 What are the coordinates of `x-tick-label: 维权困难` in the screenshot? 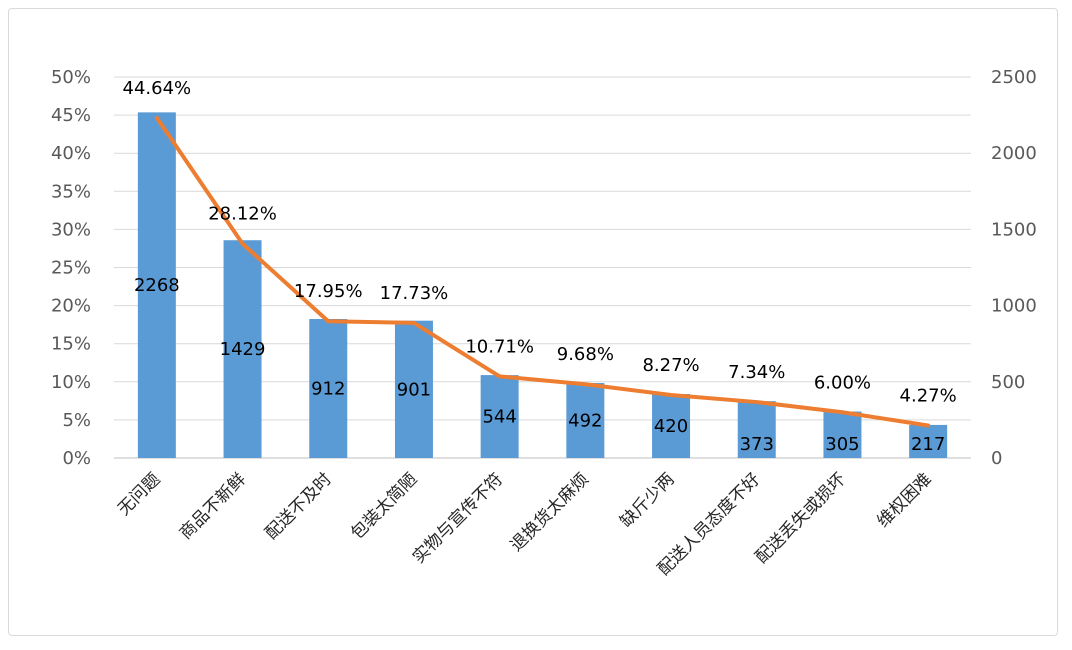 It's located at (904, 500).